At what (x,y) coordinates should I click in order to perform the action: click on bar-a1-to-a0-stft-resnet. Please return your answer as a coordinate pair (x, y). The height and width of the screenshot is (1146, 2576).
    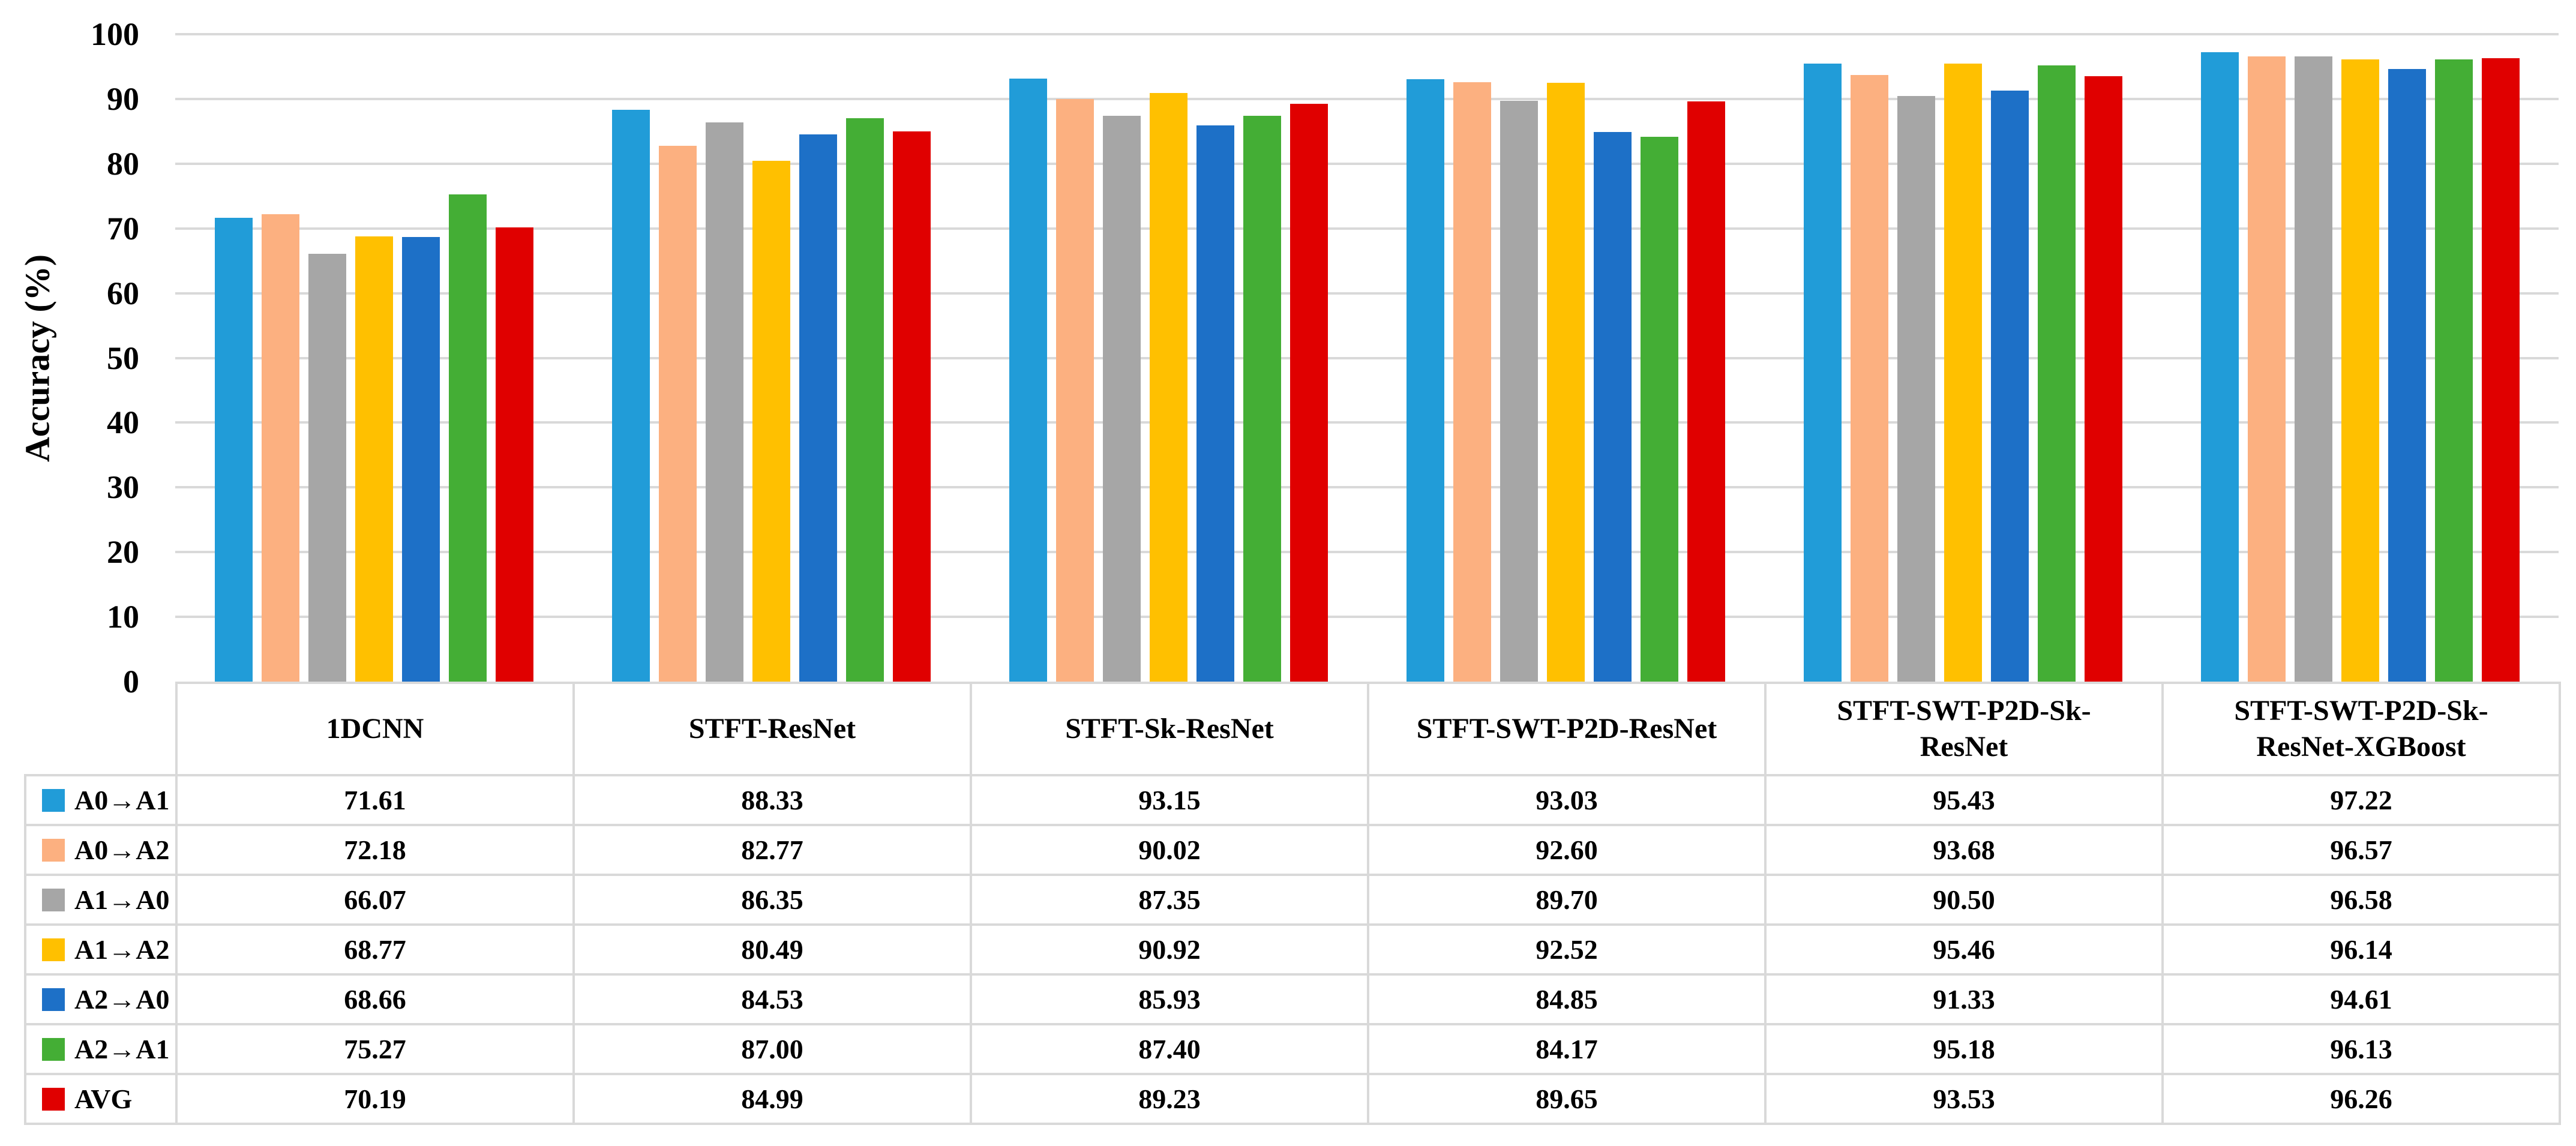
    Looking at the image, I should click on (724, 402).